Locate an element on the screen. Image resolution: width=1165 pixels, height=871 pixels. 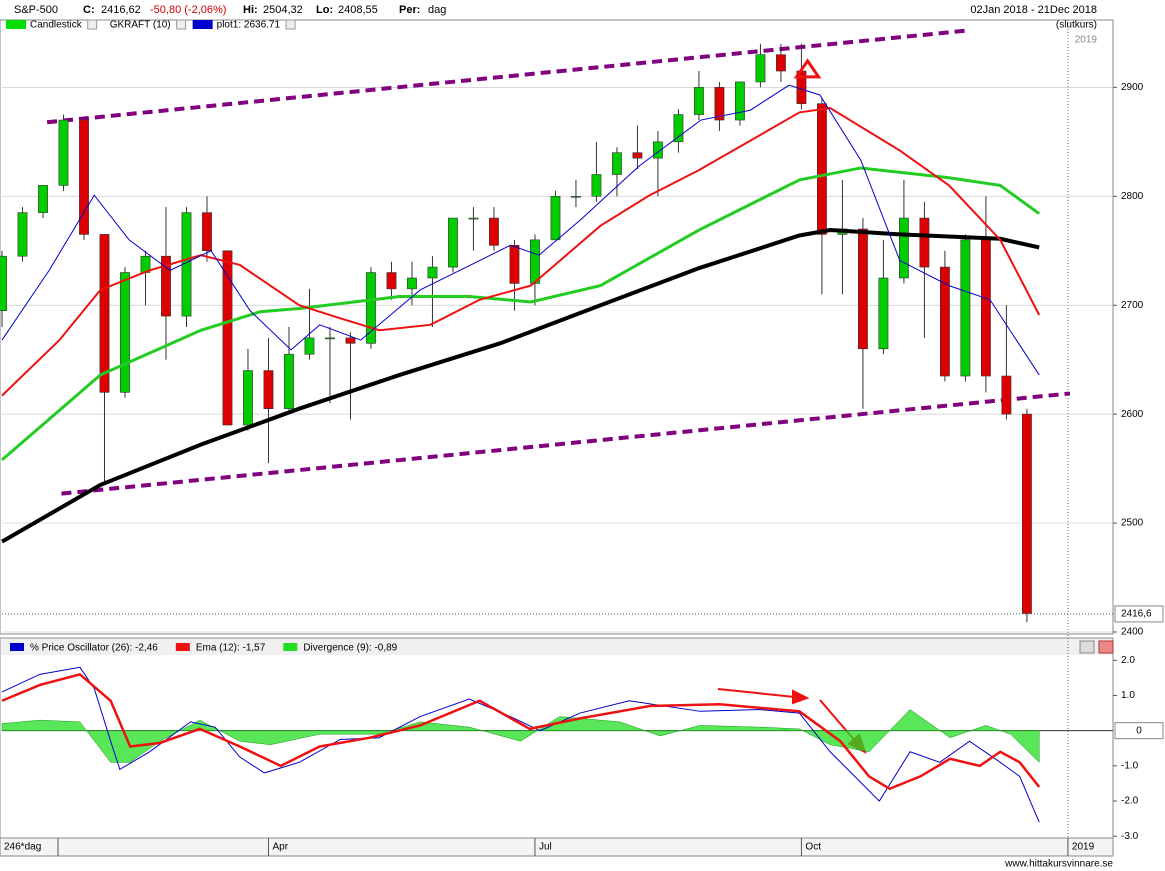
close: 2416,62 is located at coordinates (121, 10).